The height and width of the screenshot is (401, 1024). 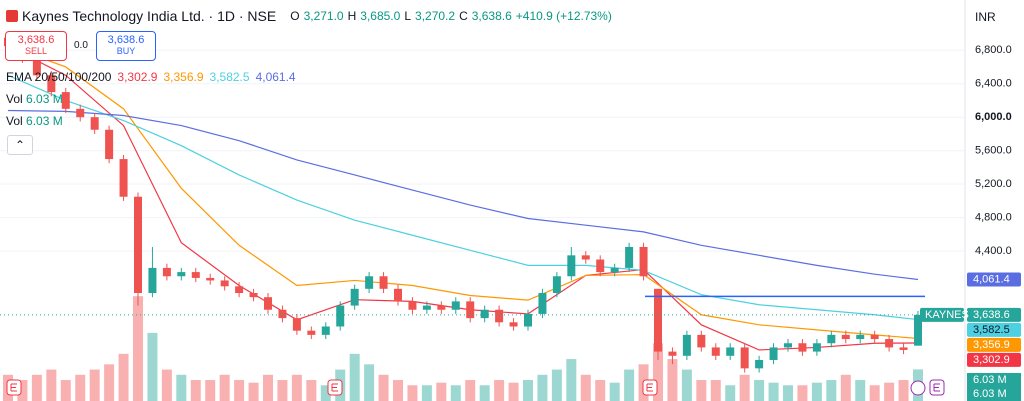 What do you see at coordinates (229, 77) in the screenshot?
I see `ema-value: 3,582.5` at bounding box center [229, 77].